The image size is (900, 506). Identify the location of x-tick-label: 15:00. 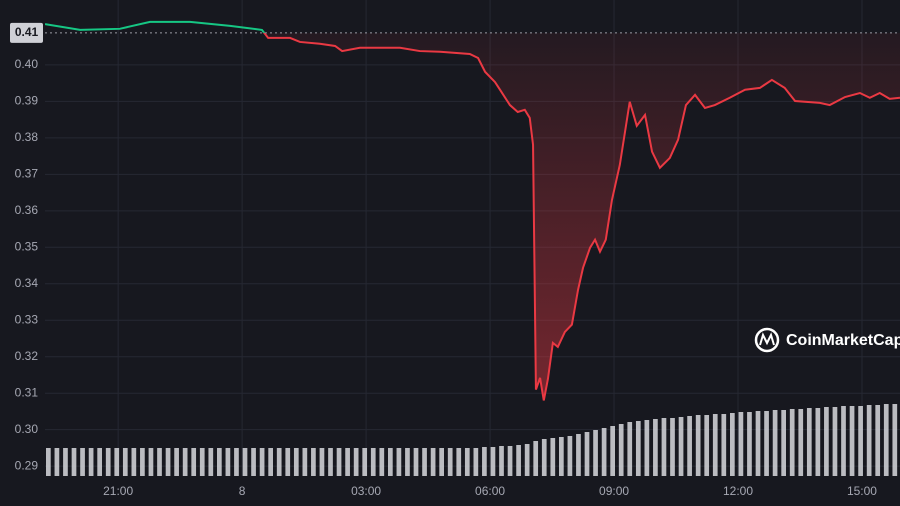
(862, 491).